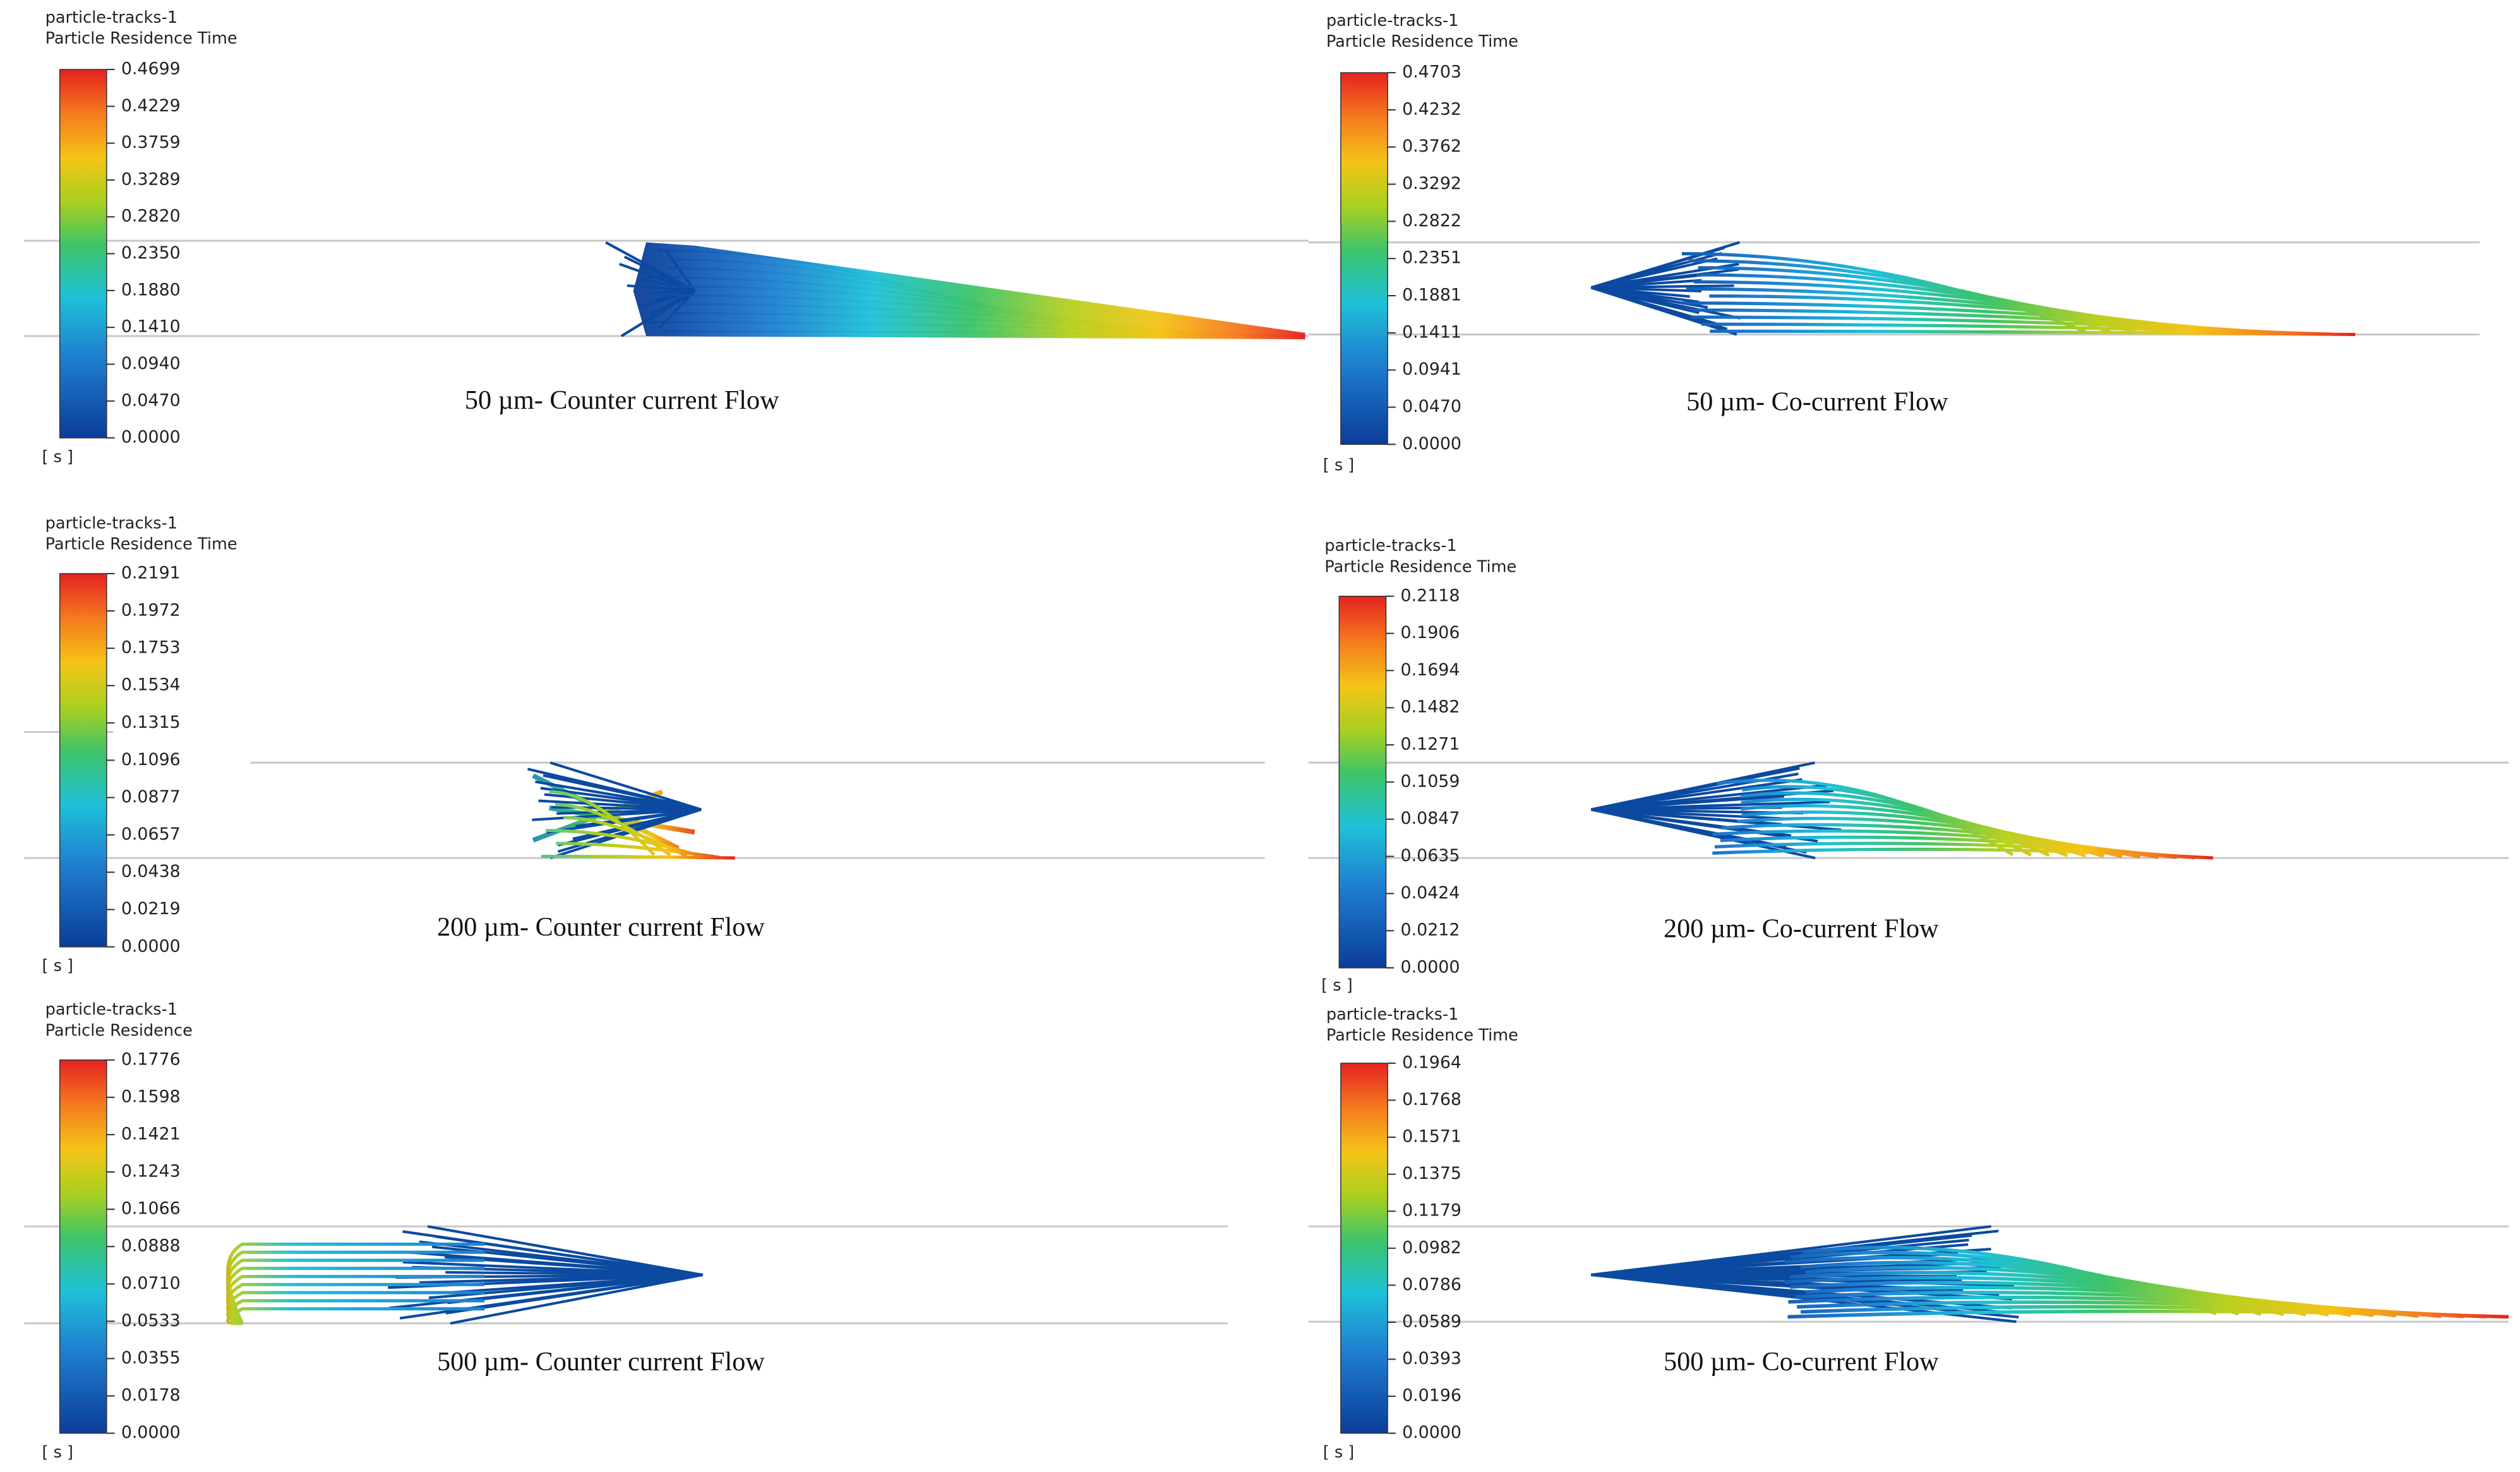 The image size is (2520, 1472). I want to click on colorbar-label: 0.0212, so click(1430, 930).